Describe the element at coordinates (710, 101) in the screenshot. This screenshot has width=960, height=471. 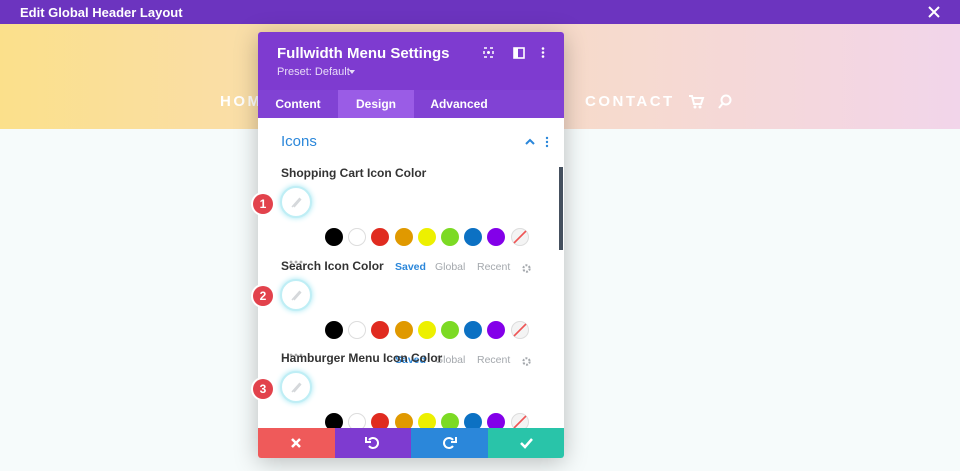
I see `nav-icons` at that location.